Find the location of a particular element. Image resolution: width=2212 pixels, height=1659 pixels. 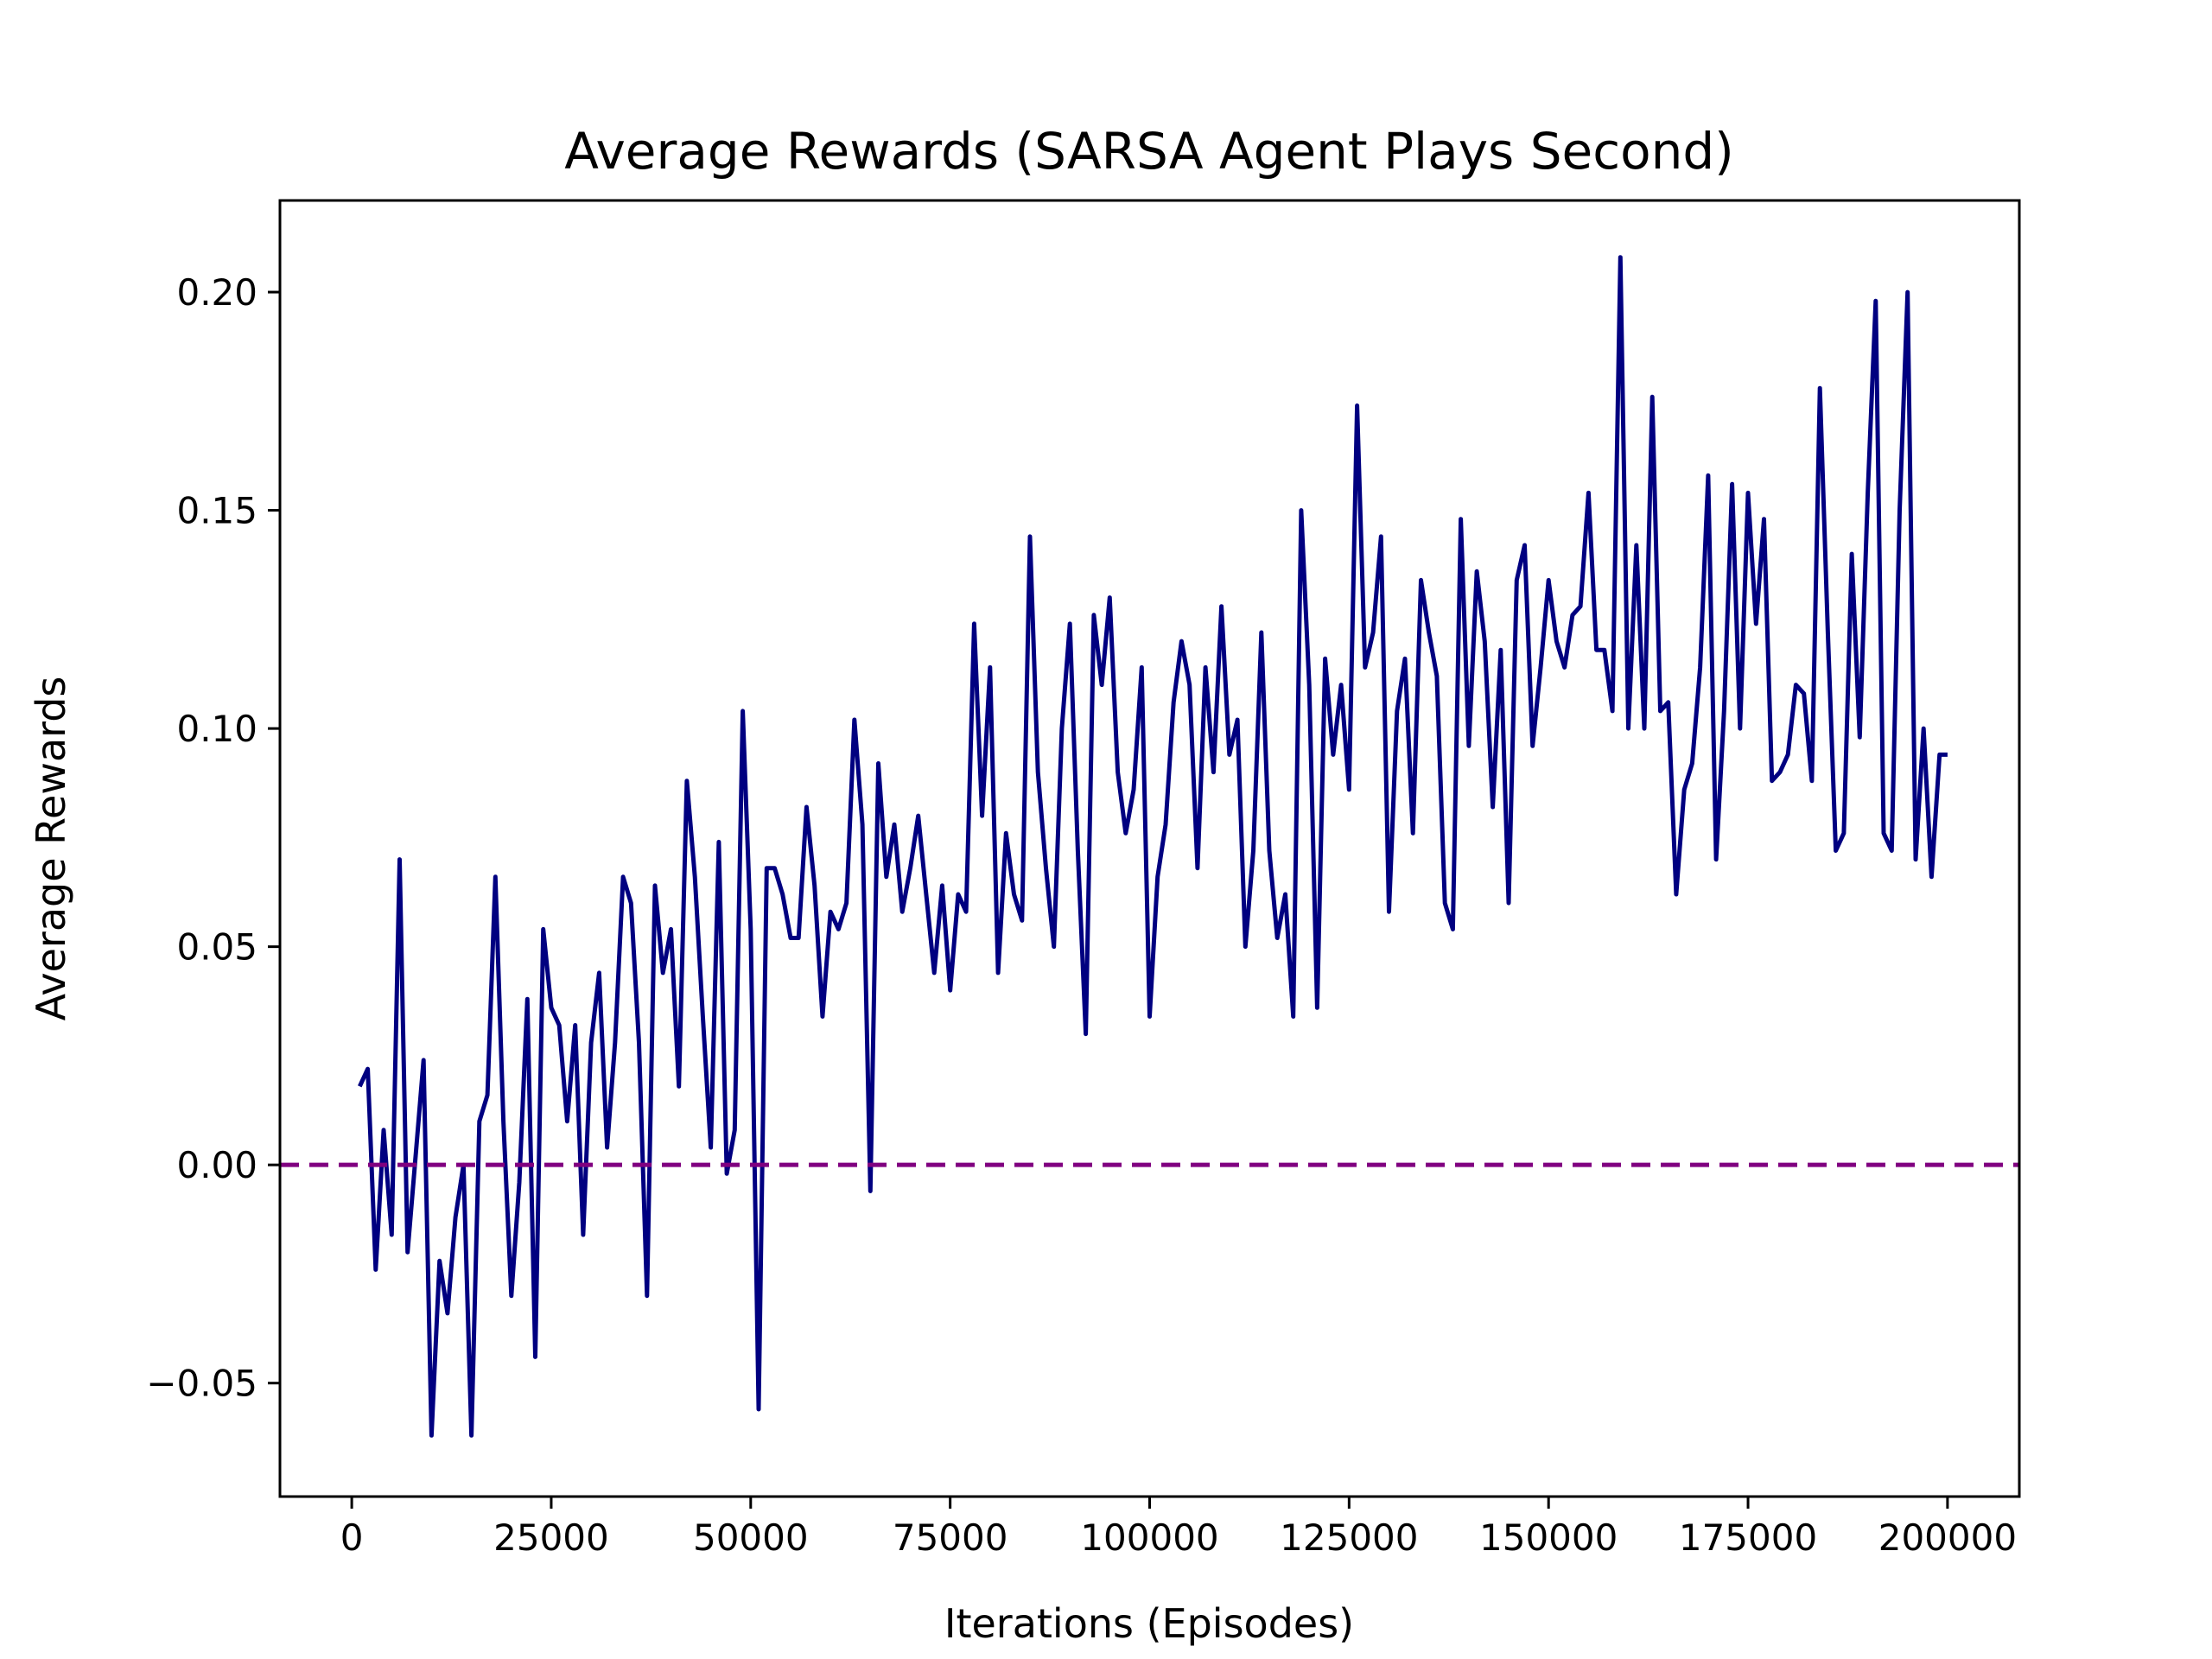

x-tick-label: 75000 is located at coordinates (950, 1537).